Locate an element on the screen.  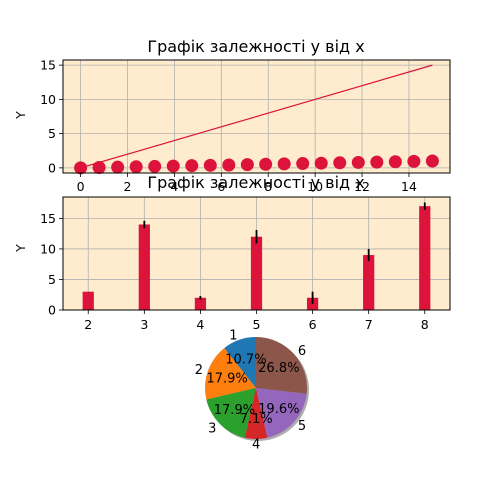
chart1-y-tick-label: 0 is located at coordinates (52, 167).